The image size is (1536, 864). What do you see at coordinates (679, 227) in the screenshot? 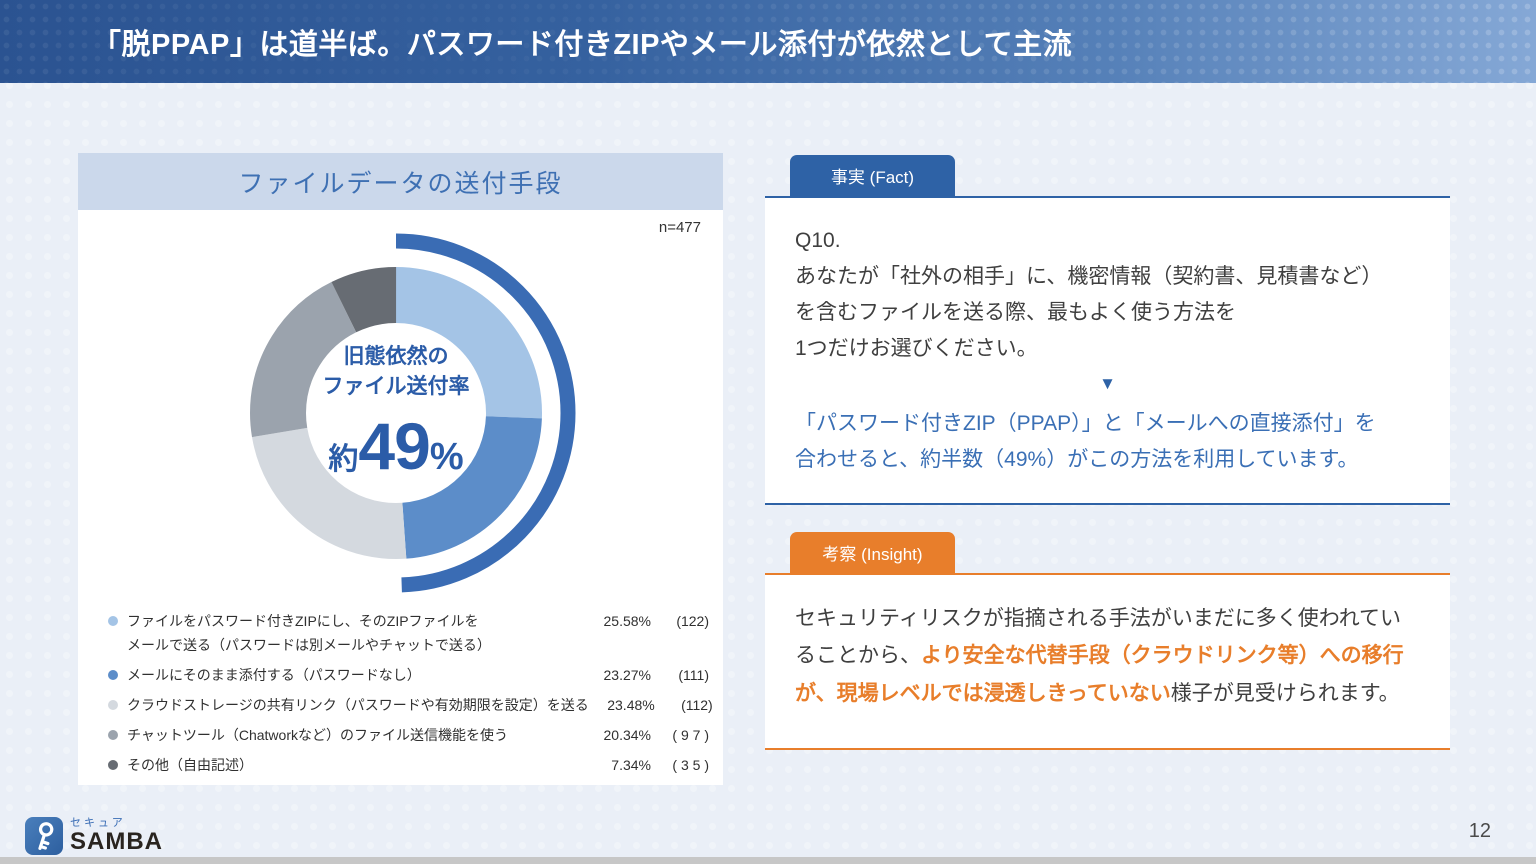
I see `sample-size-label: n=477` at bounding box center [679, 227].